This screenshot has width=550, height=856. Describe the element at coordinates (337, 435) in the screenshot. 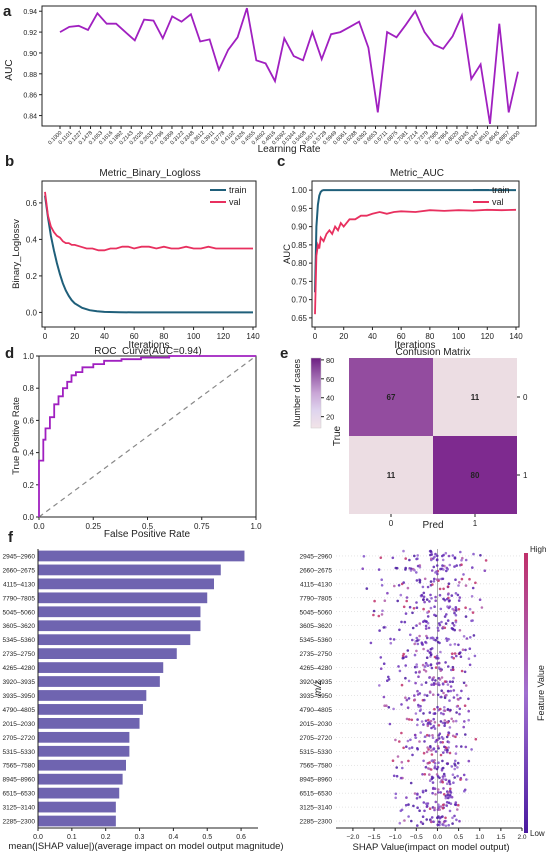

I see `chart-e-ylabel: True` at that location.